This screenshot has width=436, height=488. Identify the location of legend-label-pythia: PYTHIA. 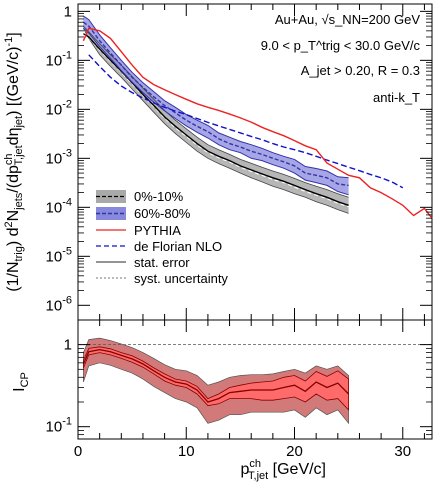
(157, 230).